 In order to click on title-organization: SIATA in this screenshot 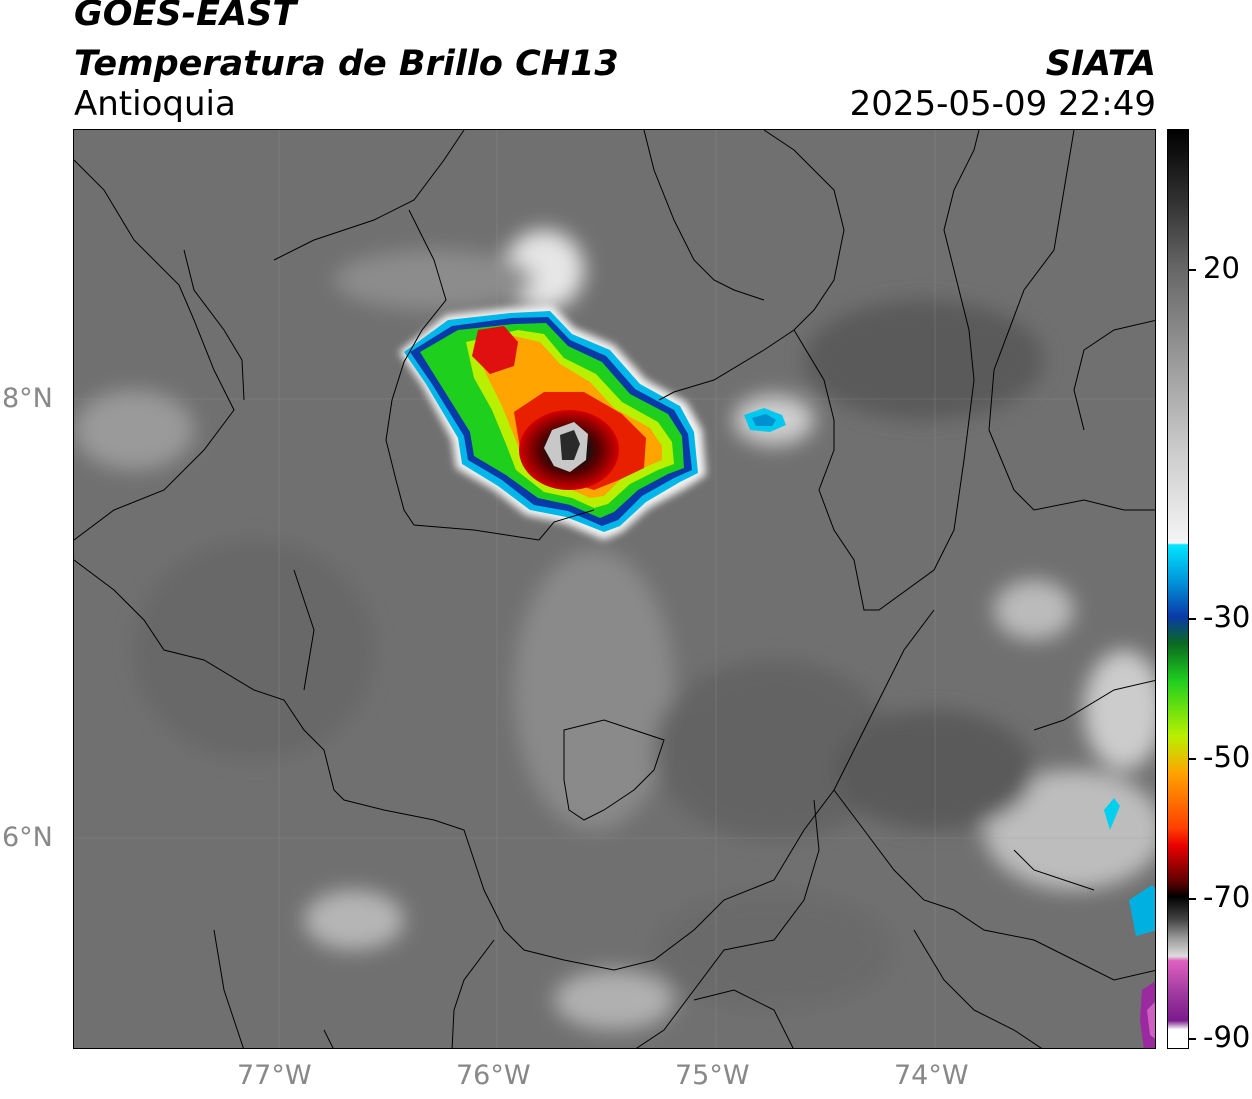, I will do `click(1100, 64)`.